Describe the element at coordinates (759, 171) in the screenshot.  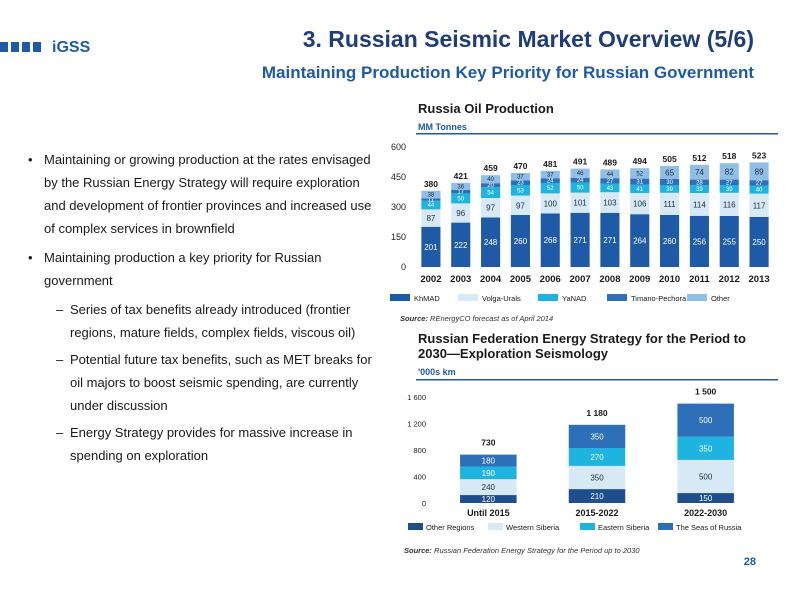
I see `bar-data-label: 89` at that location.